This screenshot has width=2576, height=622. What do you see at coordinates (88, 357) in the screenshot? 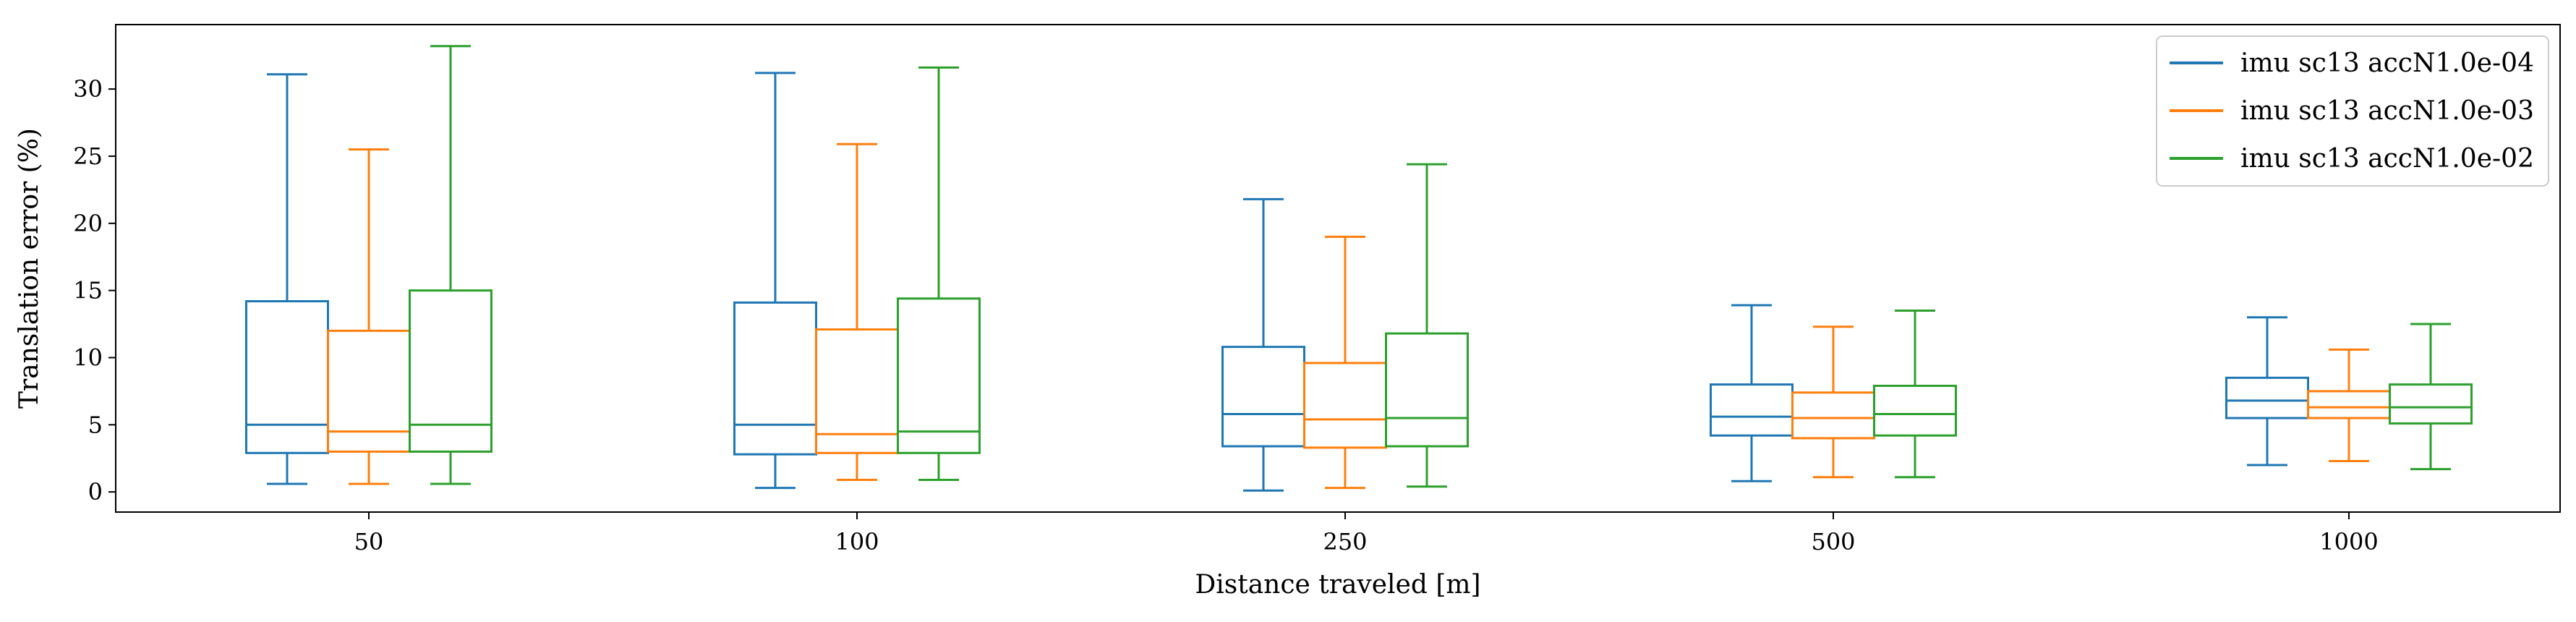
I see `y-tick-label: 10` at bounding box center [88, 357].